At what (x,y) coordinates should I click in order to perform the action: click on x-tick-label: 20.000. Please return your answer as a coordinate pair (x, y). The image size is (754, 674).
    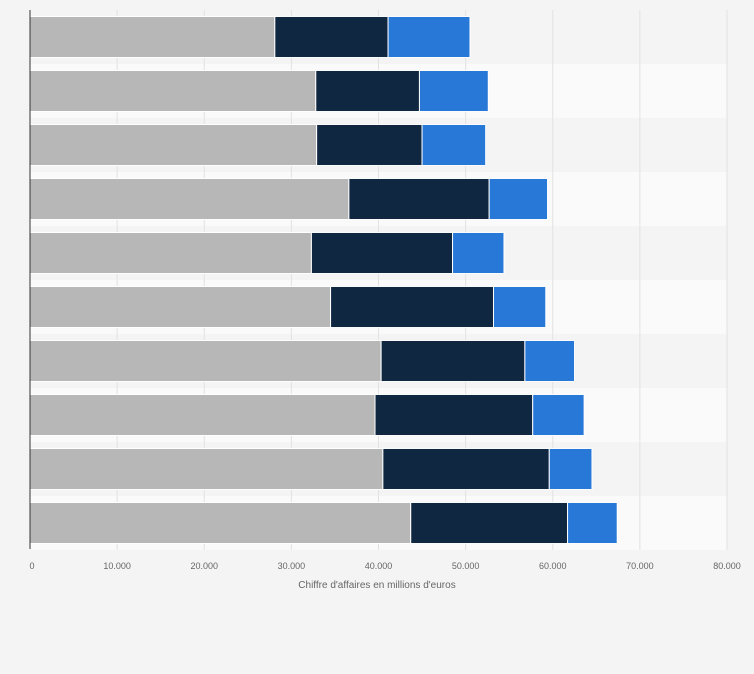
    Looking at the image, I should click on (204, 566).